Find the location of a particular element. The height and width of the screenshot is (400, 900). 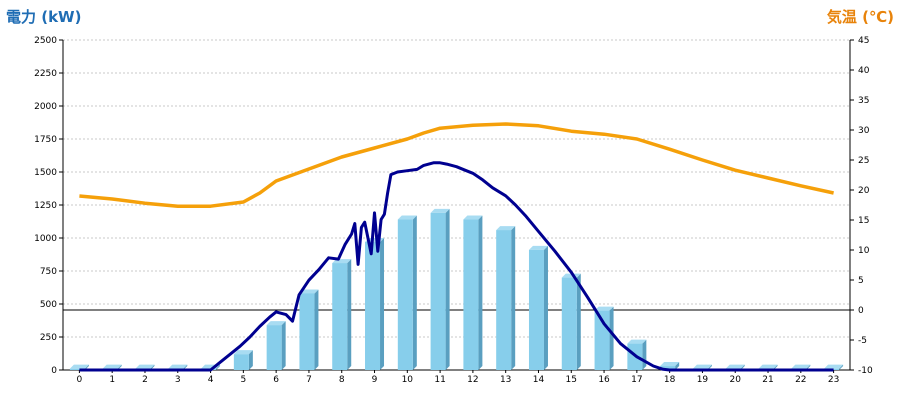

x-tick-label: 22 is located at coordinates (800, 380).